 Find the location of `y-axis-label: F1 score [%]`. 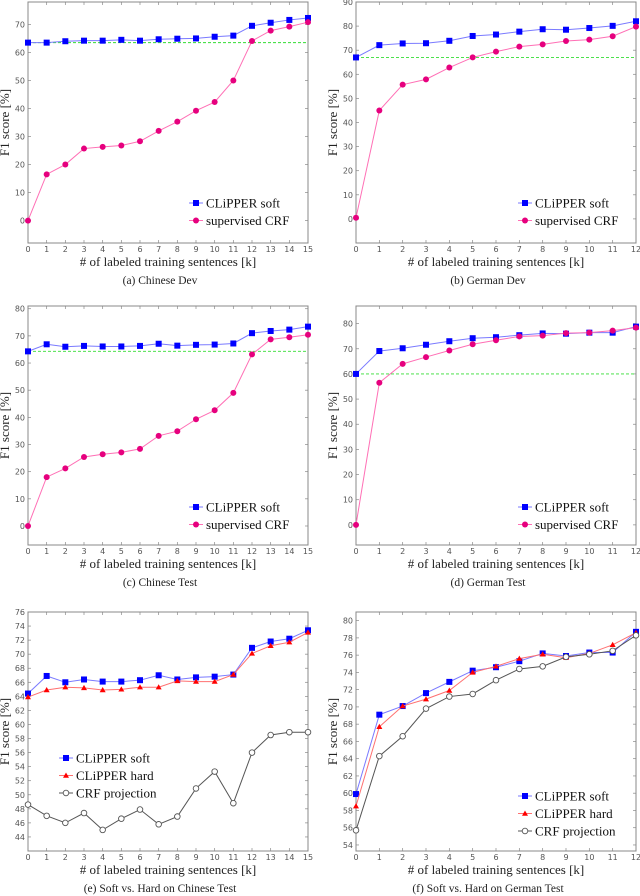

y-axis-label: F1 score [%] is located at coordinates (6, 425).